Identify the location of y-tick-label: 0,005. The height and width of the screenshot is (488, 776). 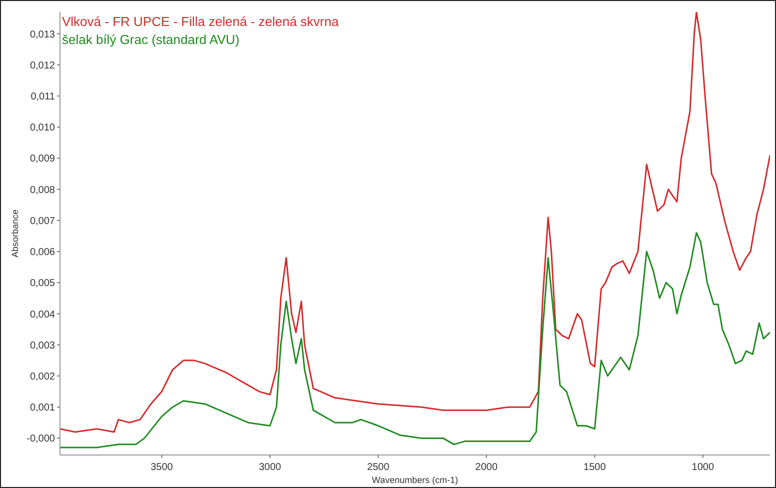
(43, 284).